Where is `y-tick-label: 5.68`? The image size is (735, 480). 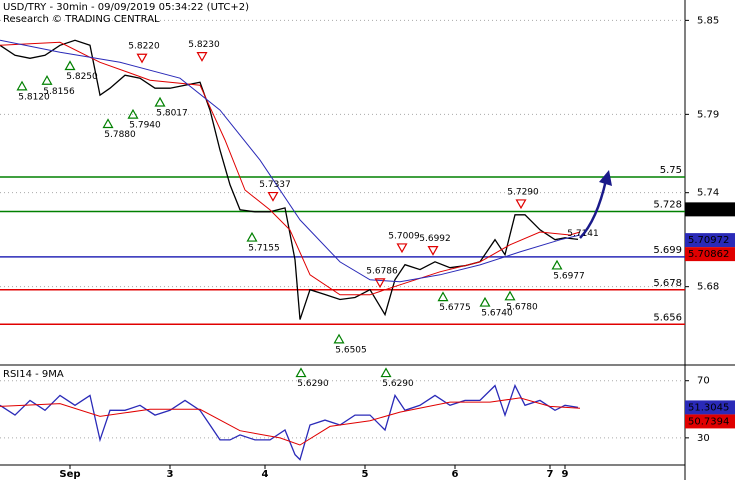 y-tick-label: 5.68 is located at coordinates (708, 287).